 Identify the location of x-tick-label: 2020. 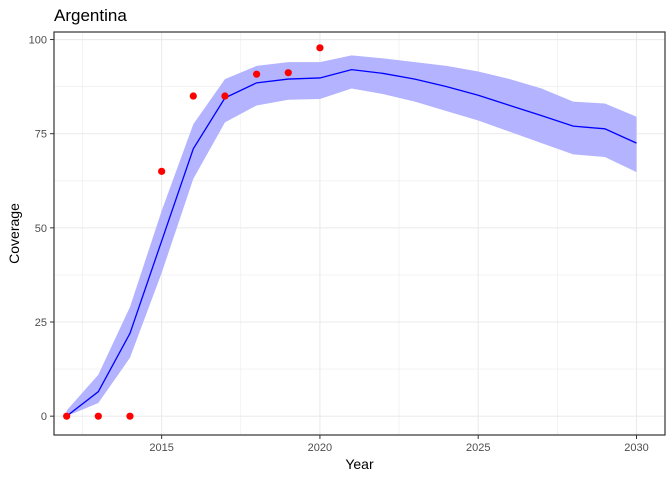
(320, 448).